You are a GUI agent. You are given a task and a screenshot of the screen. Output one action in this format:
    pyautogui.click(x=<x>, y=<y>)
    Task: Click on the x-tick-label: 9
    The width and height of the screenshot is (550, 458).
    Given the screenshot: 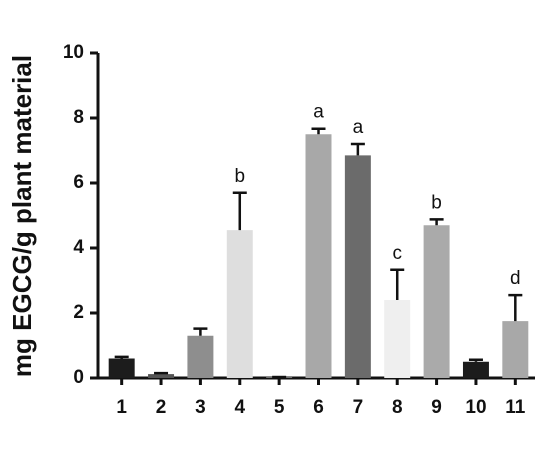 What is the action you would take?
    pyautogui.click(x=436, y=407)
    